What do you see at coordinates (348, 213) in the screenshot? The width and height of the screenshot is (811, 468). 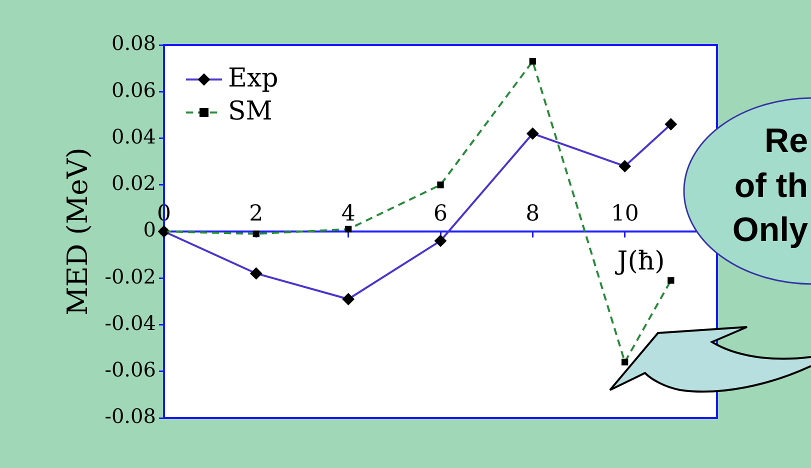 I see `x-tick-label: 4` at bounding box center [348, 213].